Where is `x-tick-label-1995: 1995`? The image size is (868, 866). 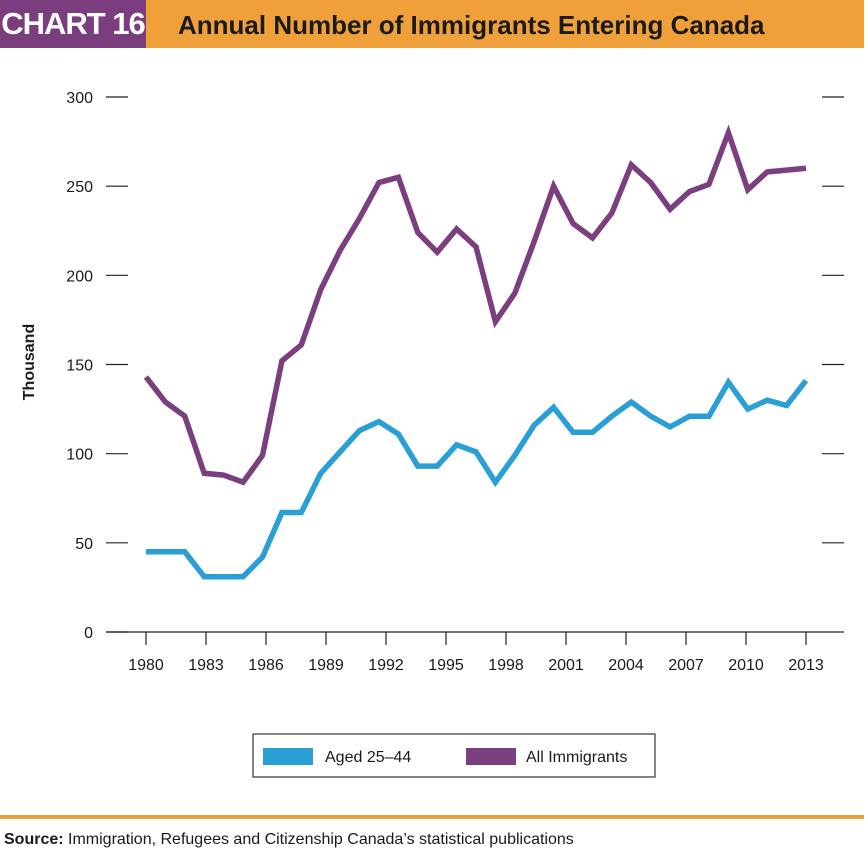 x-tick-label-1995: 1995 is located at coordinates (446, 665).